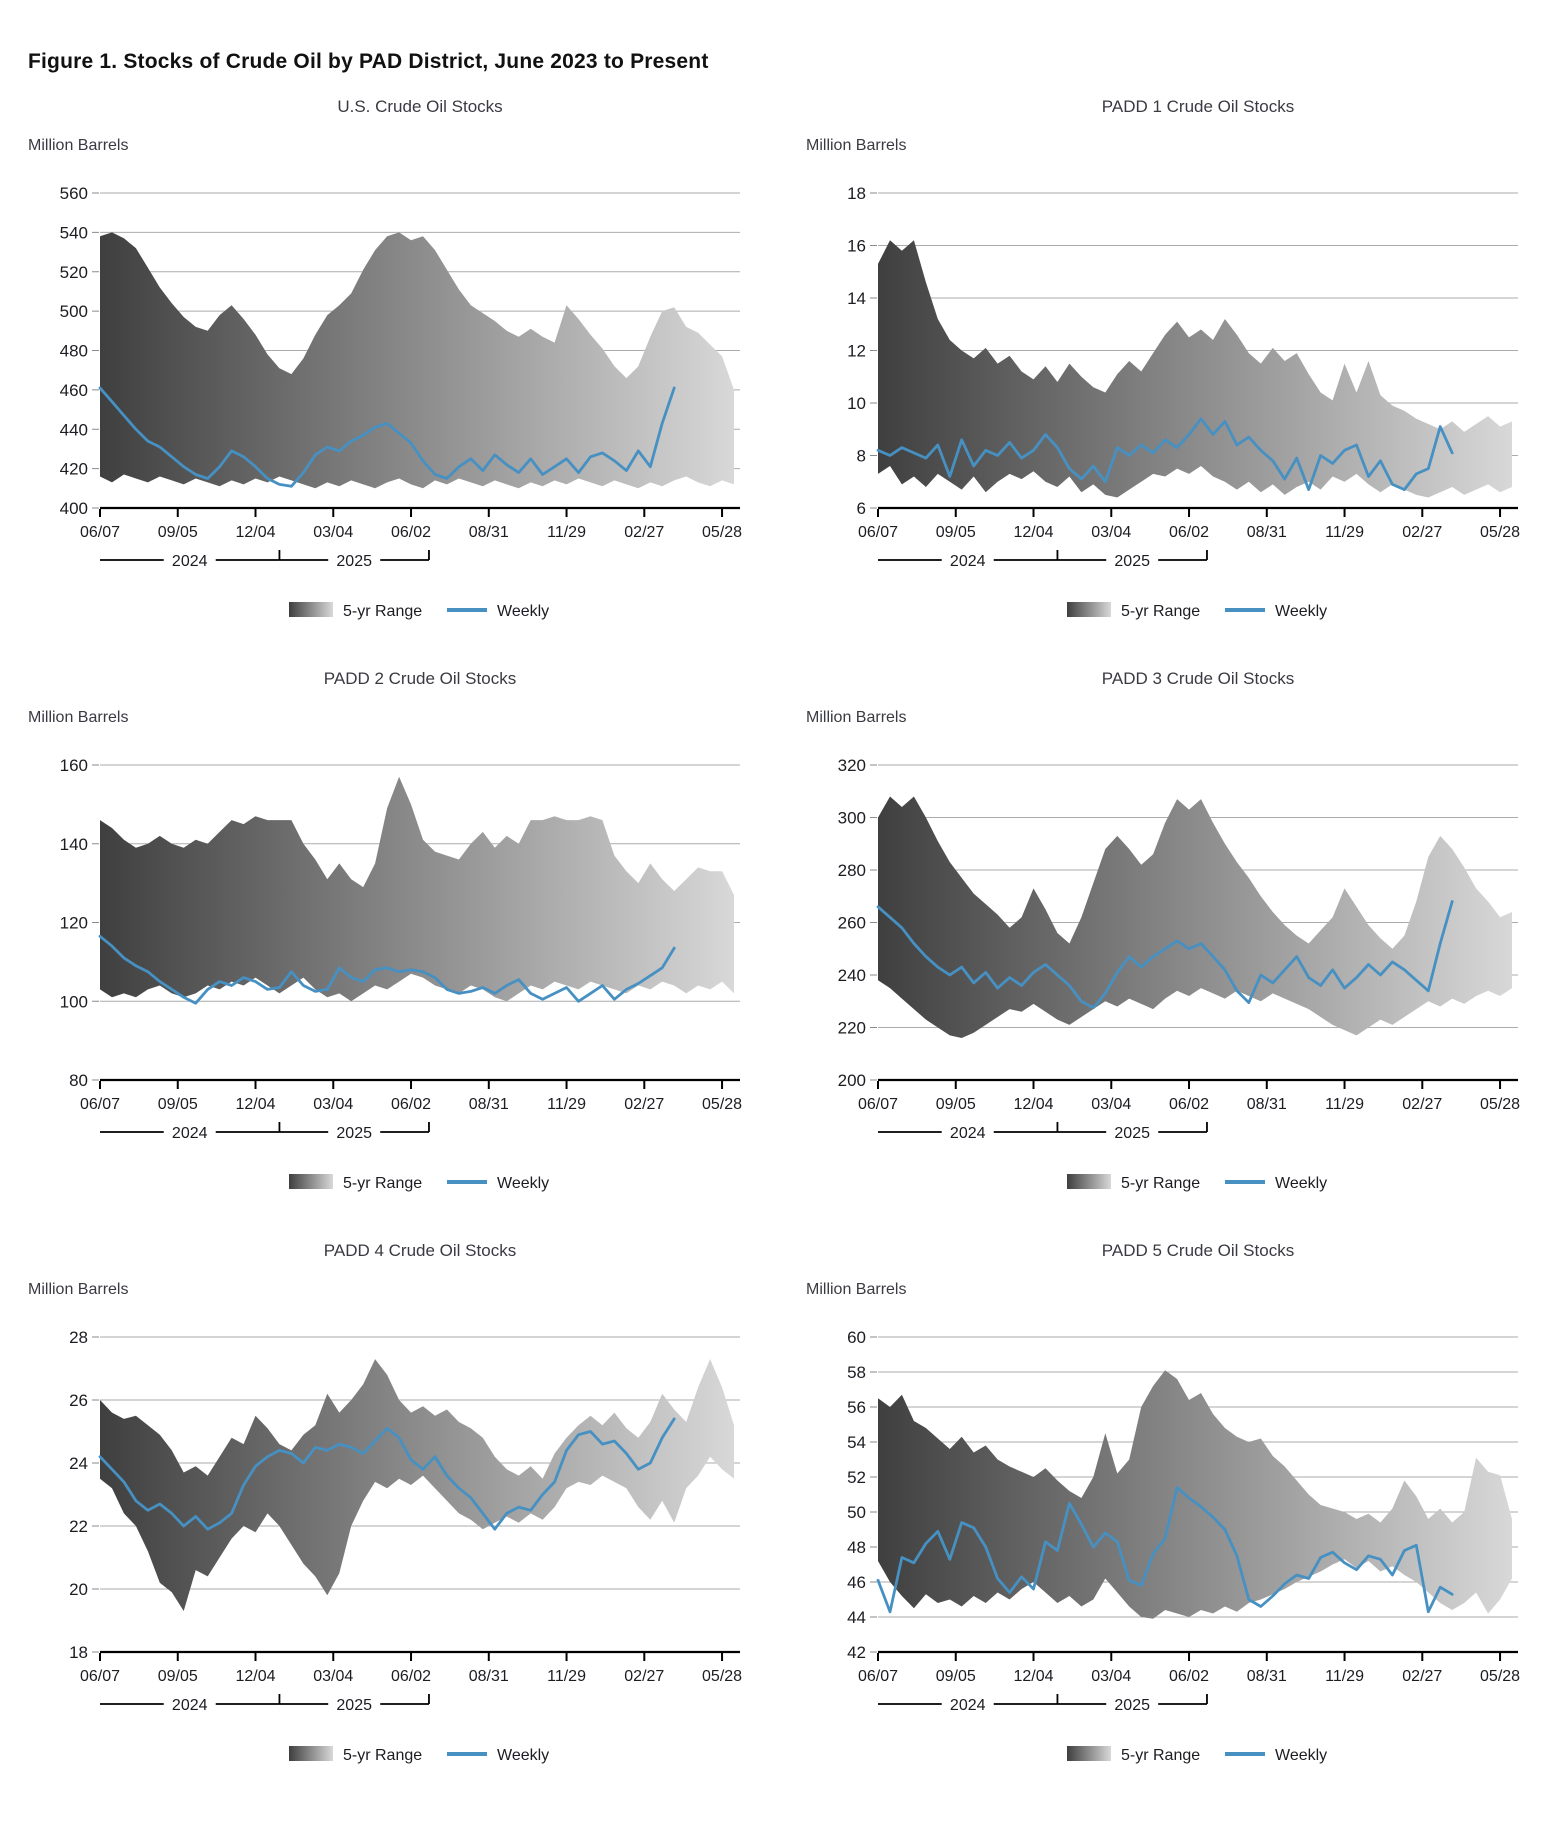 Image resolution: width=1556 pixels, height=1826 pixels. What do you see at coordinates (74, 844) in the screenshot?
I see `y-tick-label: 140` at bounding box center [74, 844].